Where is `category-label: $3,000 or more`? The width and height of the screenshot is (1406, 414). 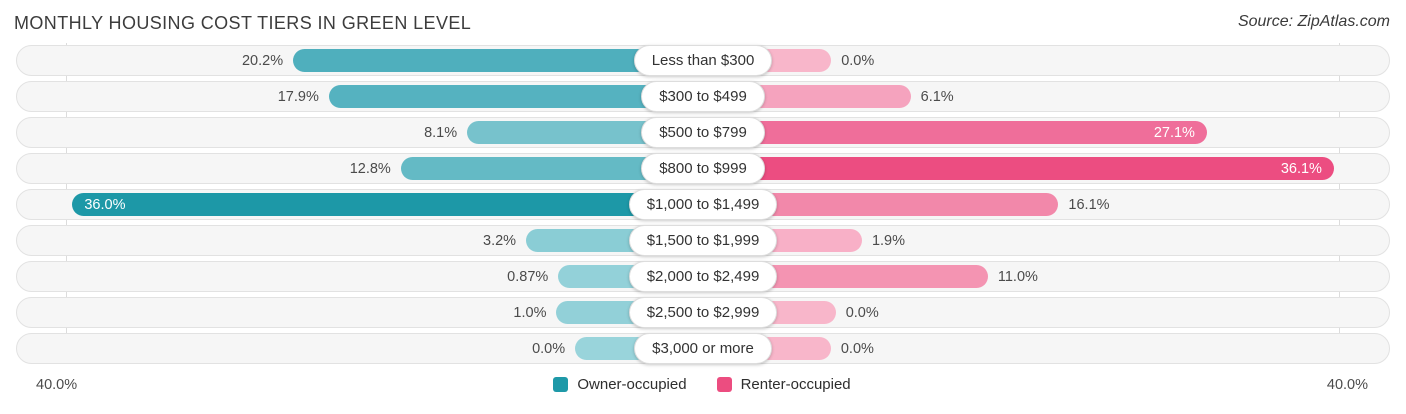 category-label: $3,000 or more is located at coordinates (703, 348).